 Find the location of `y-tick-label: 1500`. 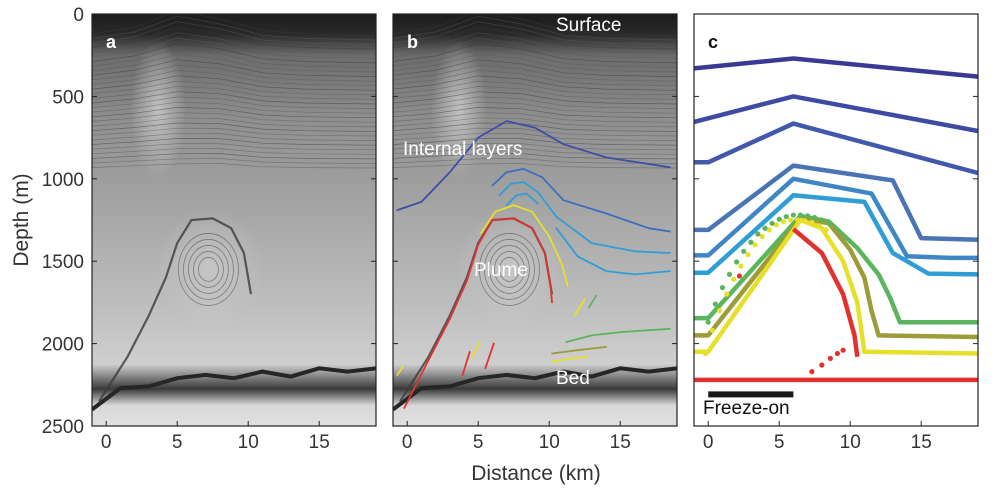

y-tick-label: 1500 is located at coordinates (63, 262).